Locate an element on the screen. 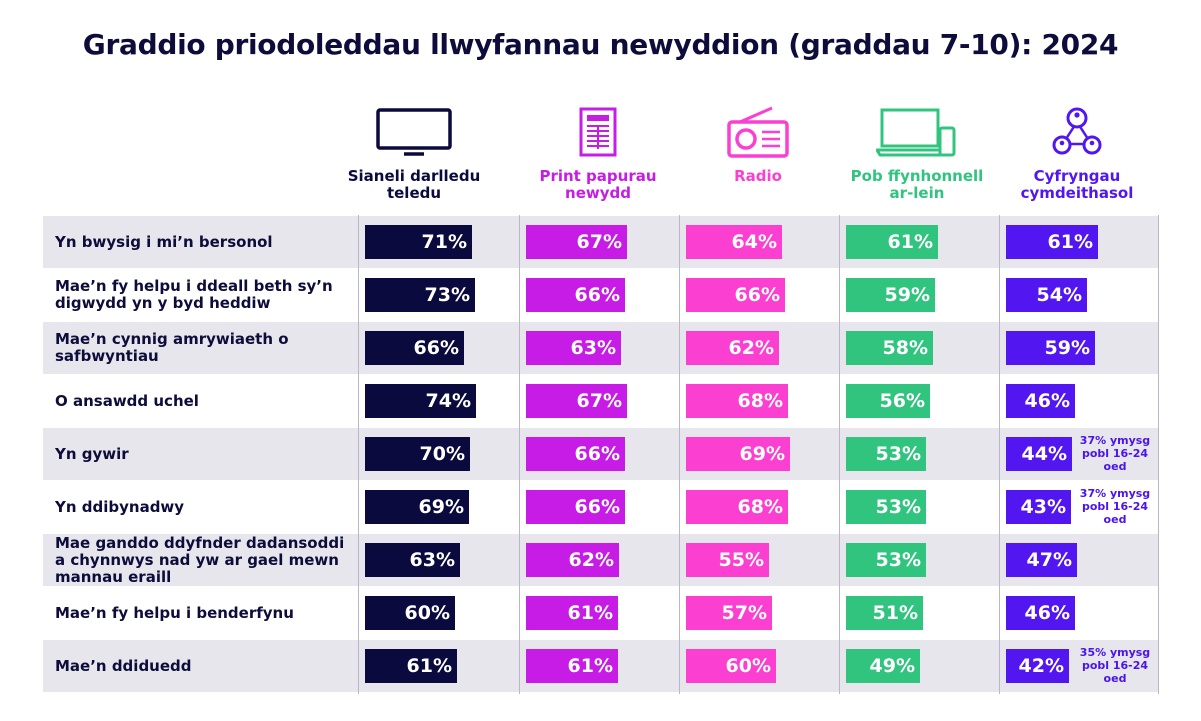  bar-newspaper-row-7: 62% is located at coordinates (572, 560).